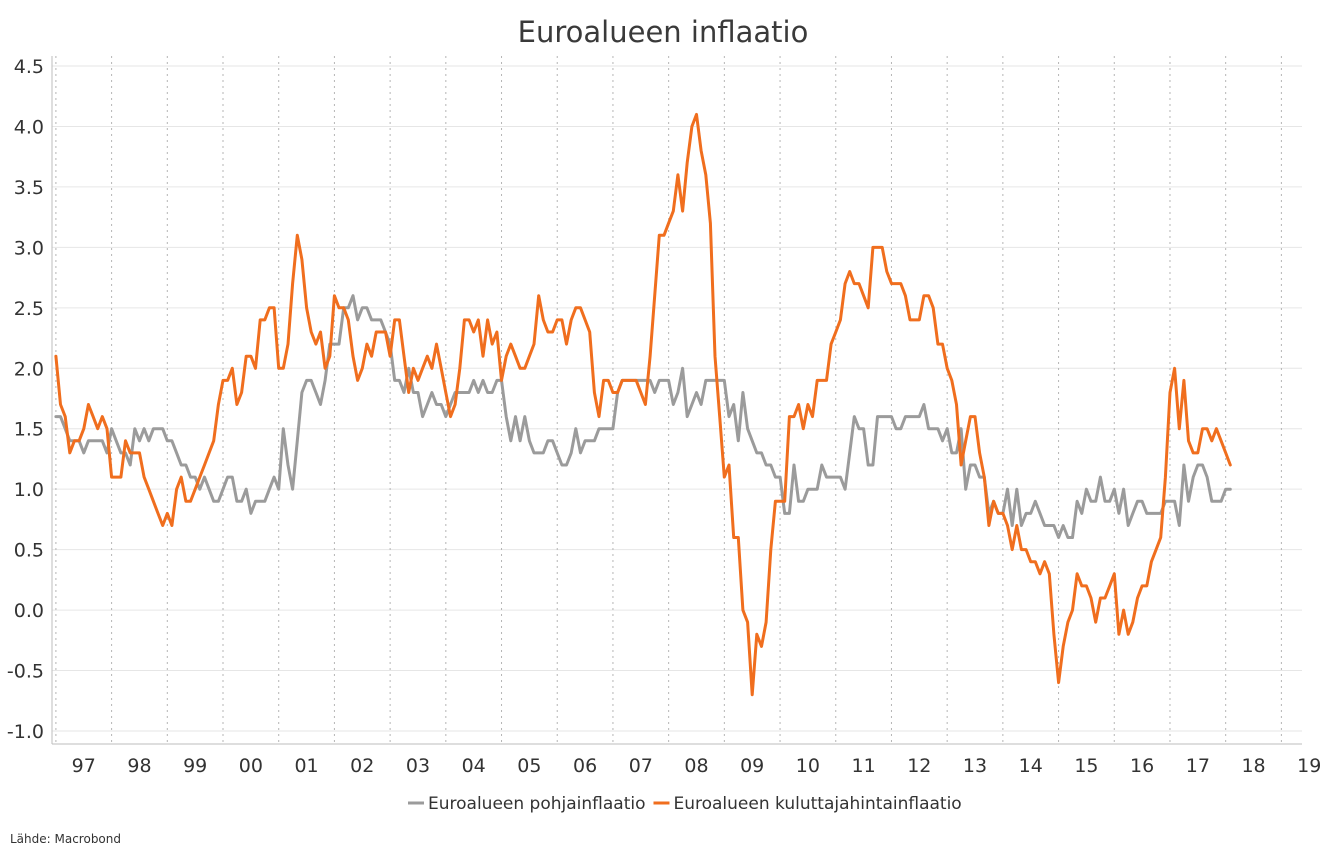  I want to click on x-tick-label: 98, so click(139, 766).